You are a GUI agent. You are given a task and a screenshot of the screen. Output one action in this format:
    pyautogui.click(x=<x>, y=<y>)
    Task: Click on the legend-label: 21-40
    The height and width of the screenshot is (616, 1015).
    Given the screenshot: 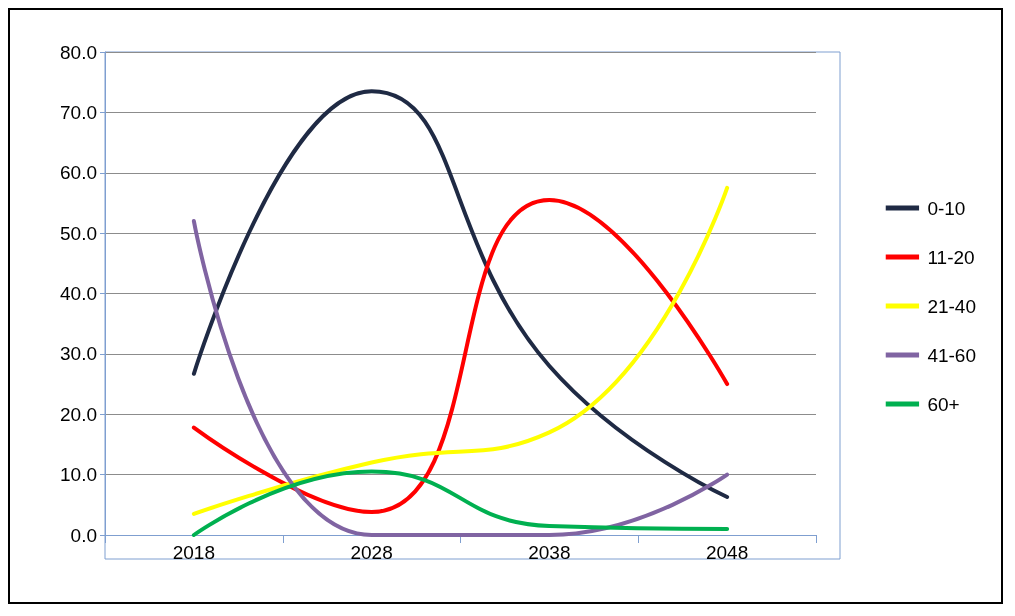 What is the action you would take?
    pyautogui.click(x=952, y=306)
    